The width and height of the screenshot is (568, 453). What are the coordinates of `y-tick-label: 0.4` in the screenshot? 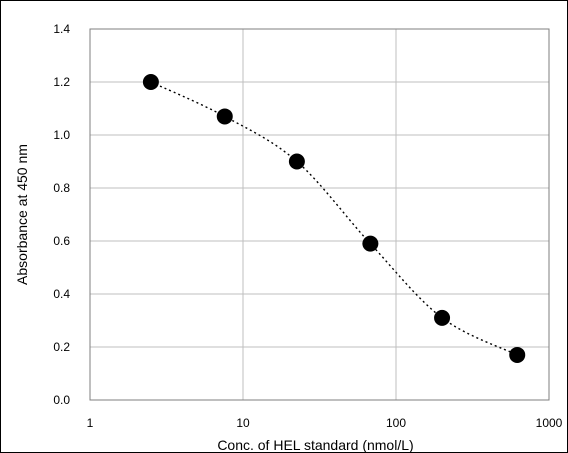 It's located at (61, 294).